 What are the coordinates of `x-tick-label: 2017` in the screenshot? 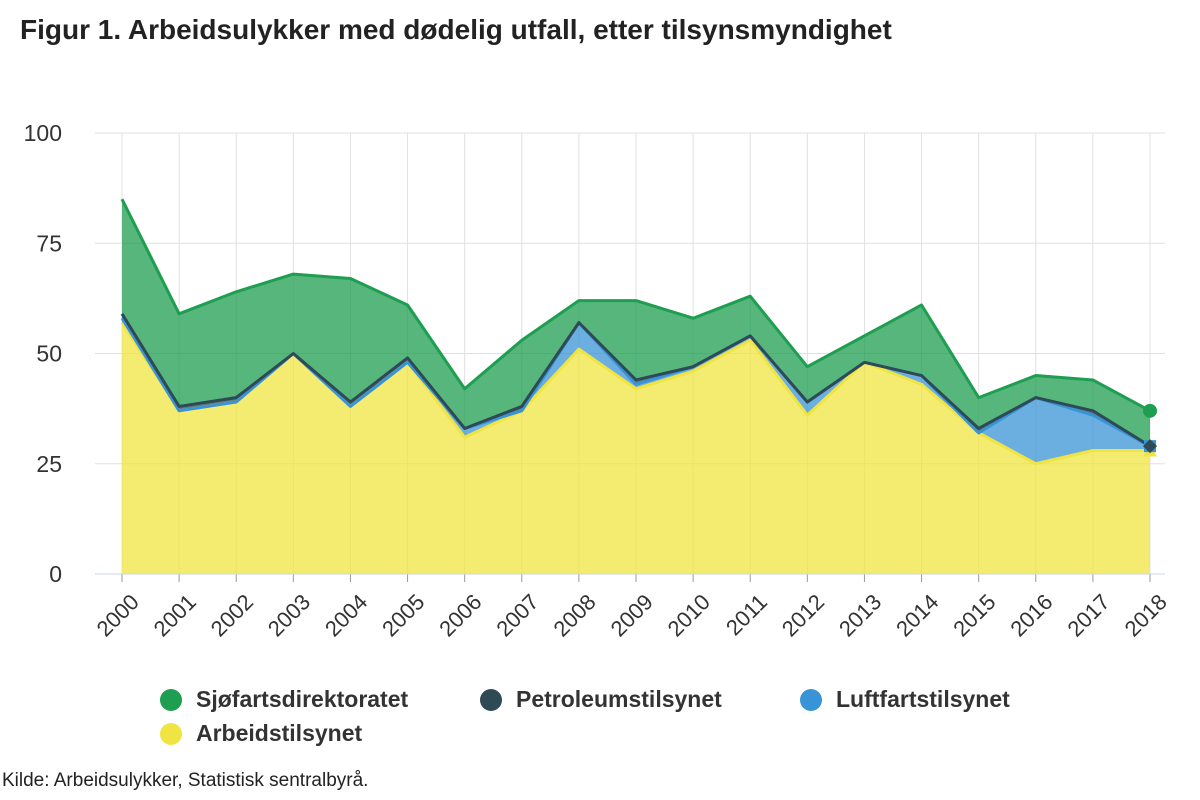 It's located at (1088, 615).